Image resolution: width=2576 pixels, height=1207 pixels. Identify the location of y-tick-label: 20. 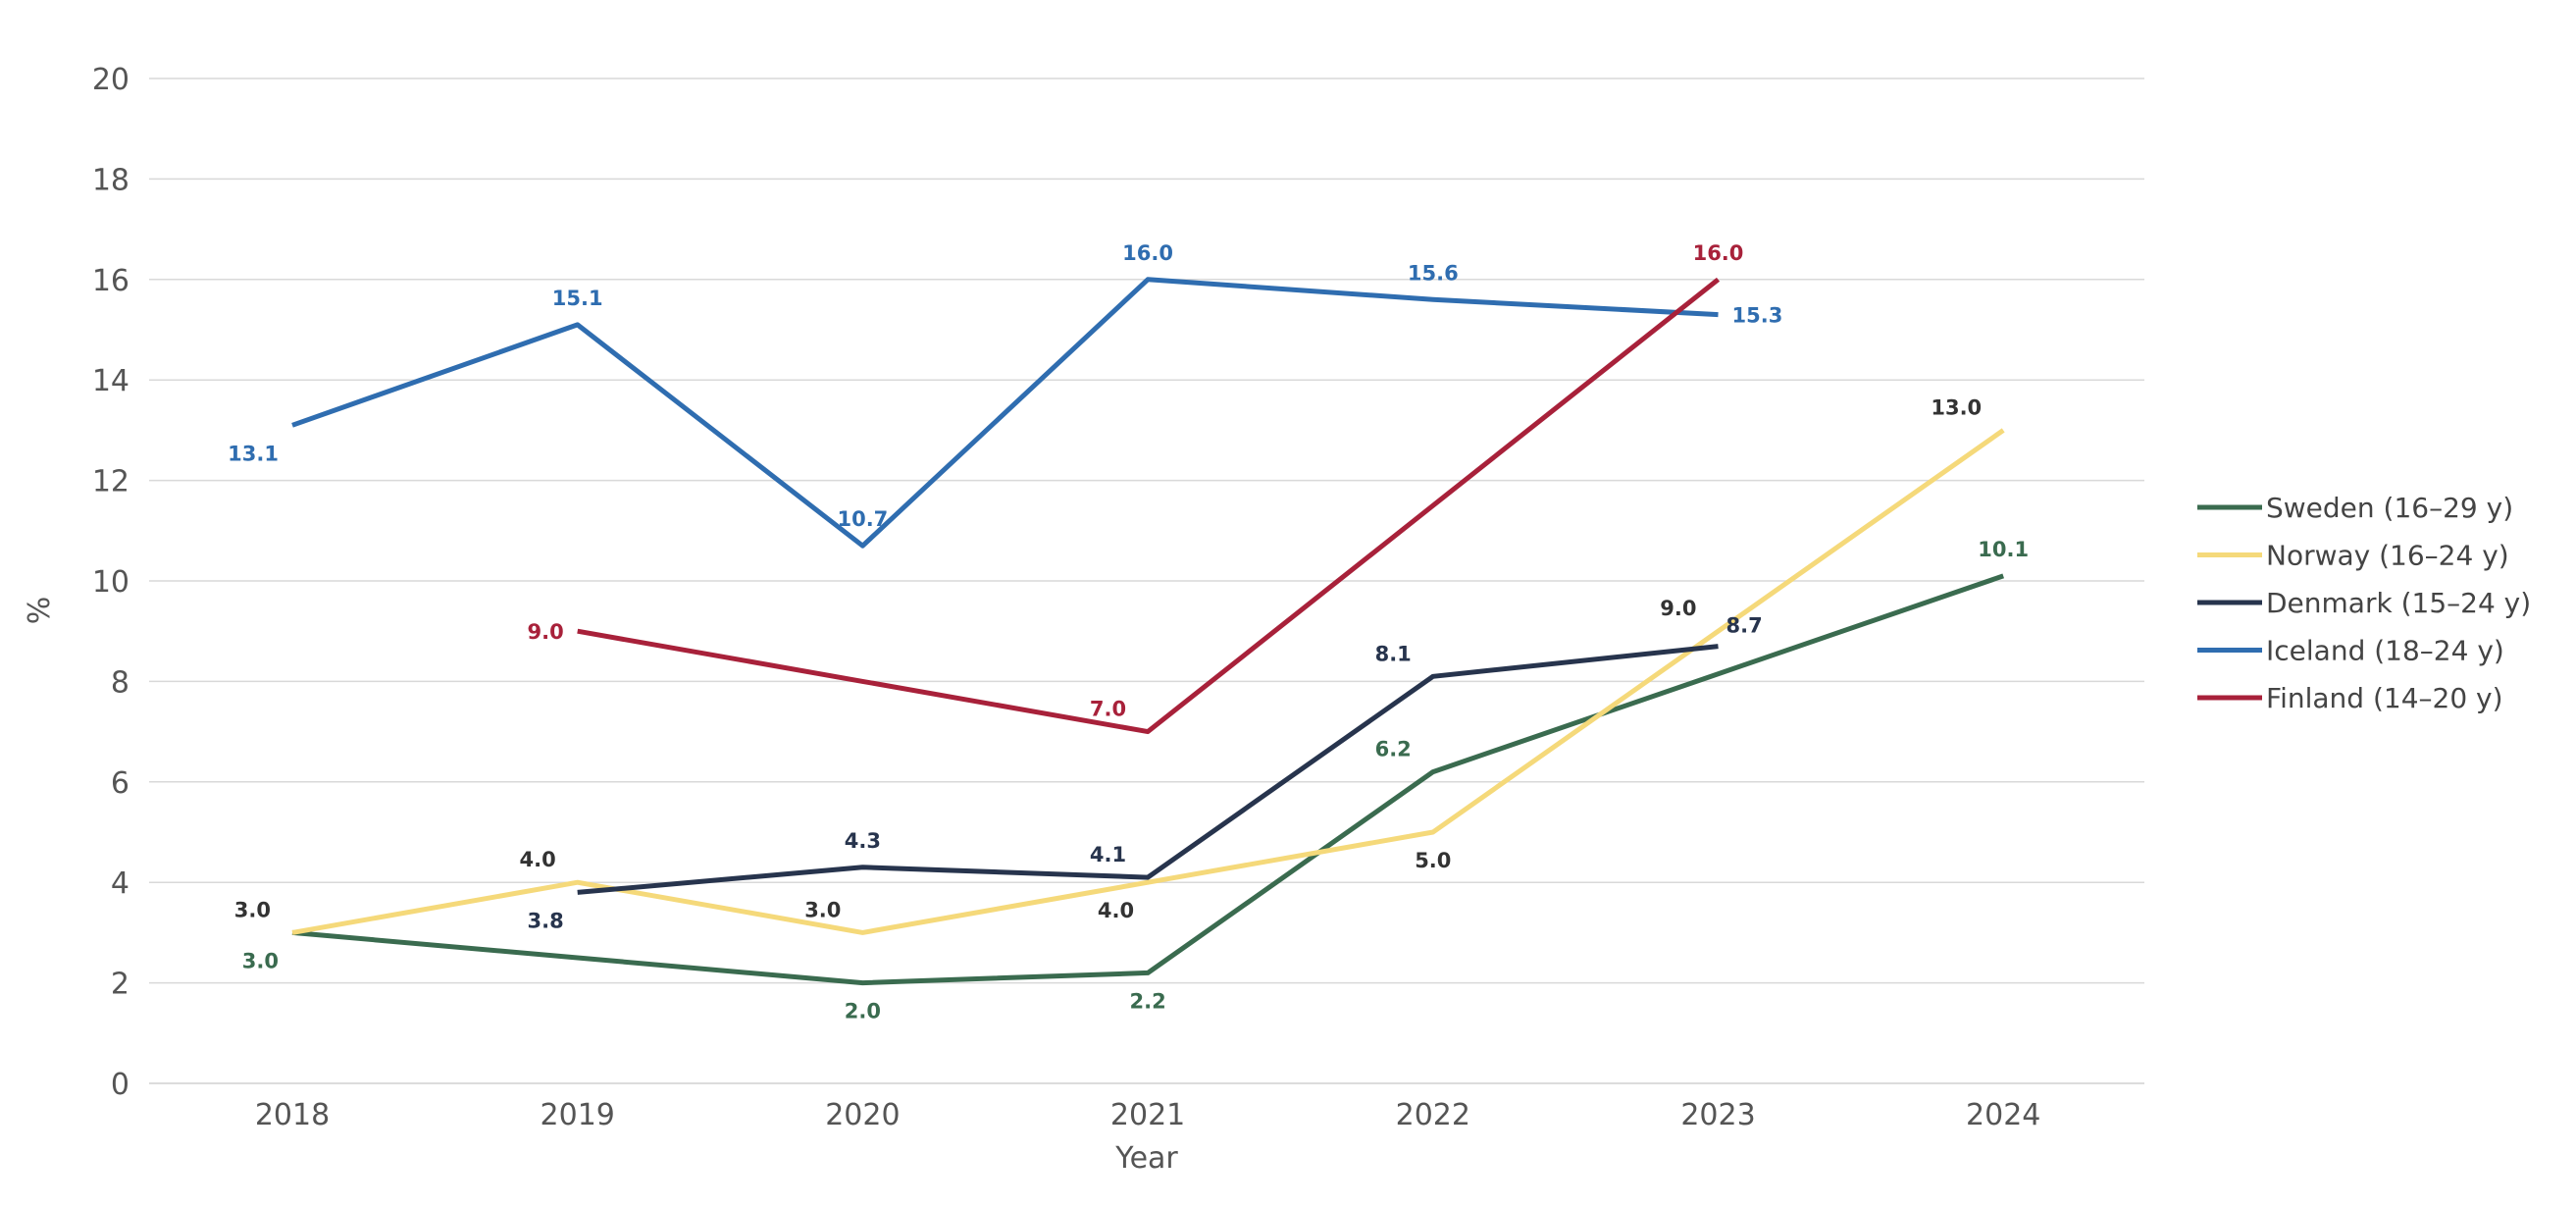
(110, 80).